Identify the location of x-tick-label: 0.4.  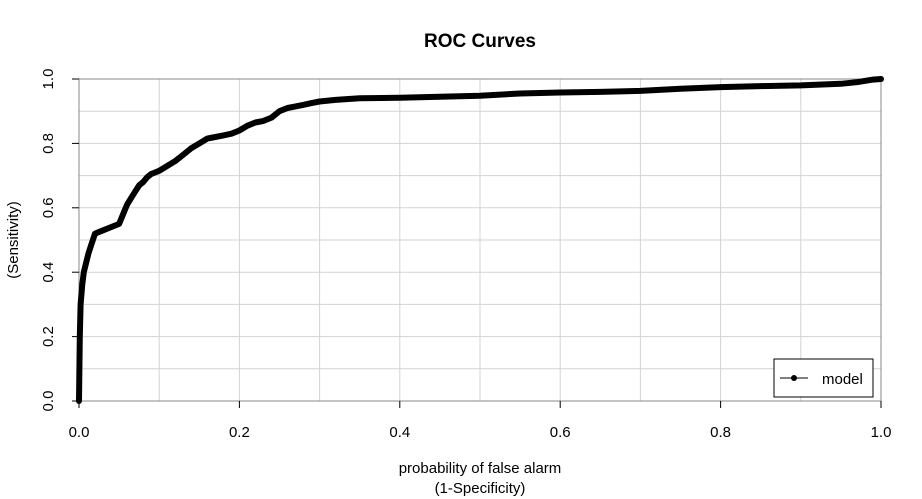
(399, 432).